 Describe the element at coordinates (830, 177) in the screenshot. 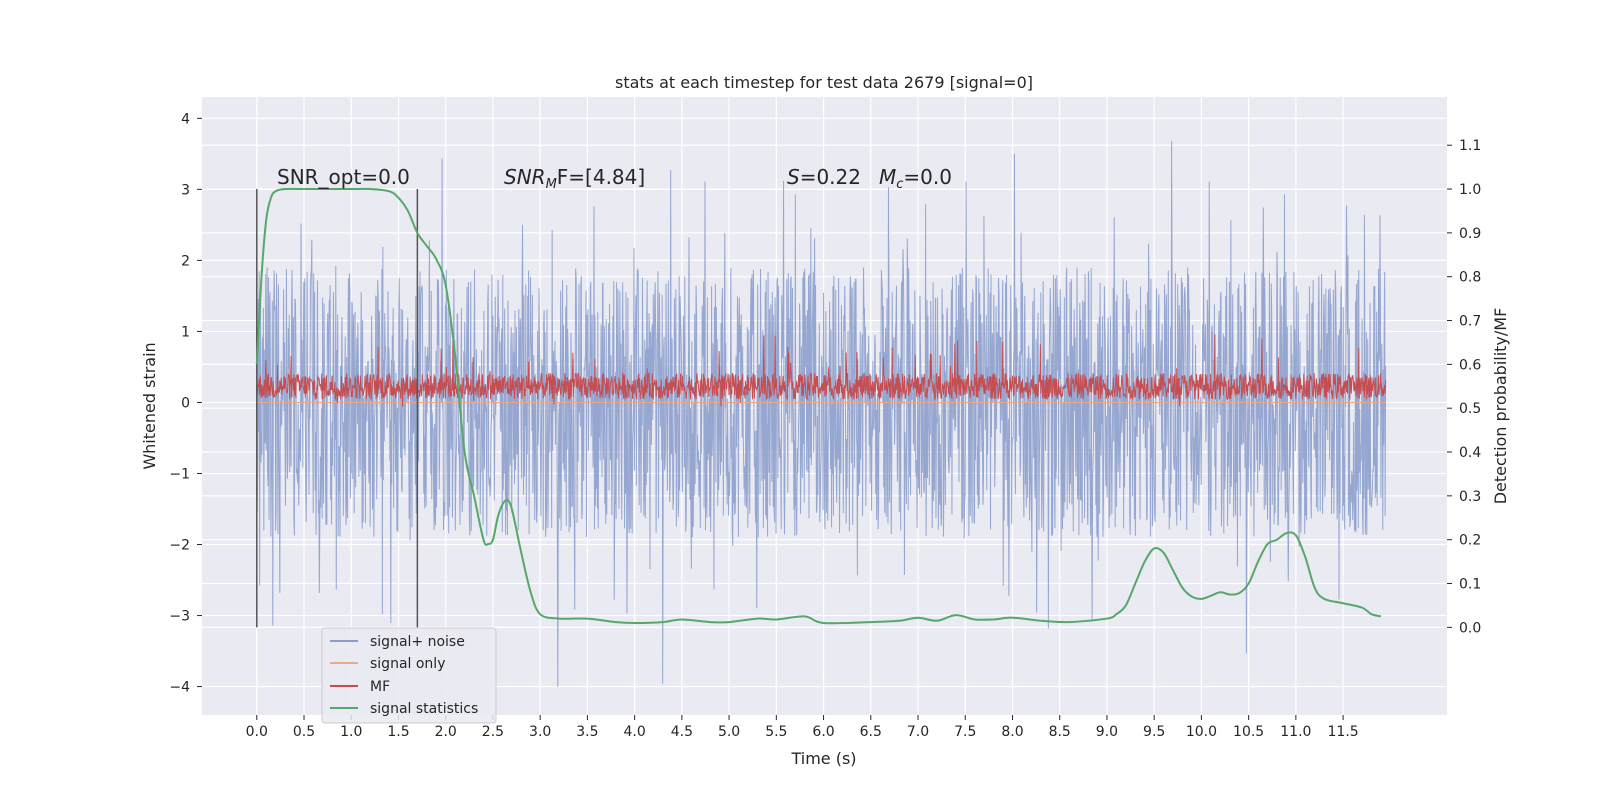

I see `s-value: =0.22` at that location.